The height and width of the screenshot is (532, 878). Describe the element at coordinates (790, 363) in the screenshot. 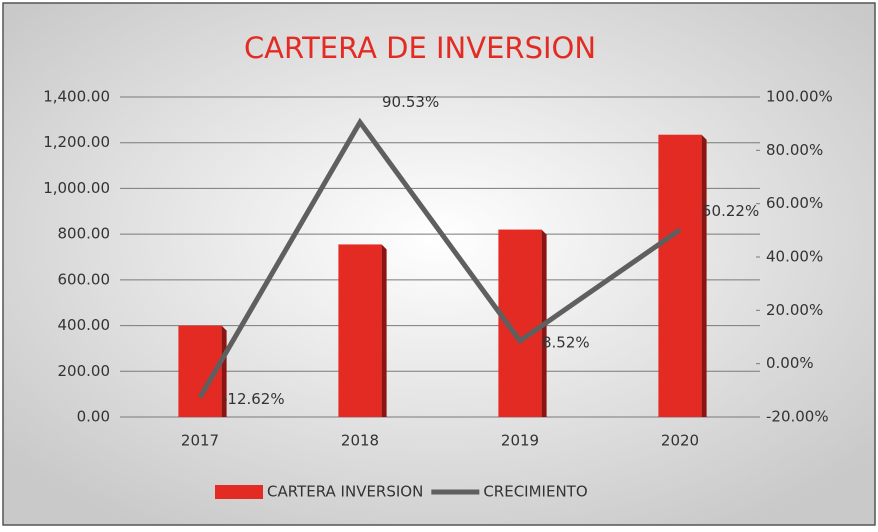

I see `y2-tick-label: 0.00%` at that location.